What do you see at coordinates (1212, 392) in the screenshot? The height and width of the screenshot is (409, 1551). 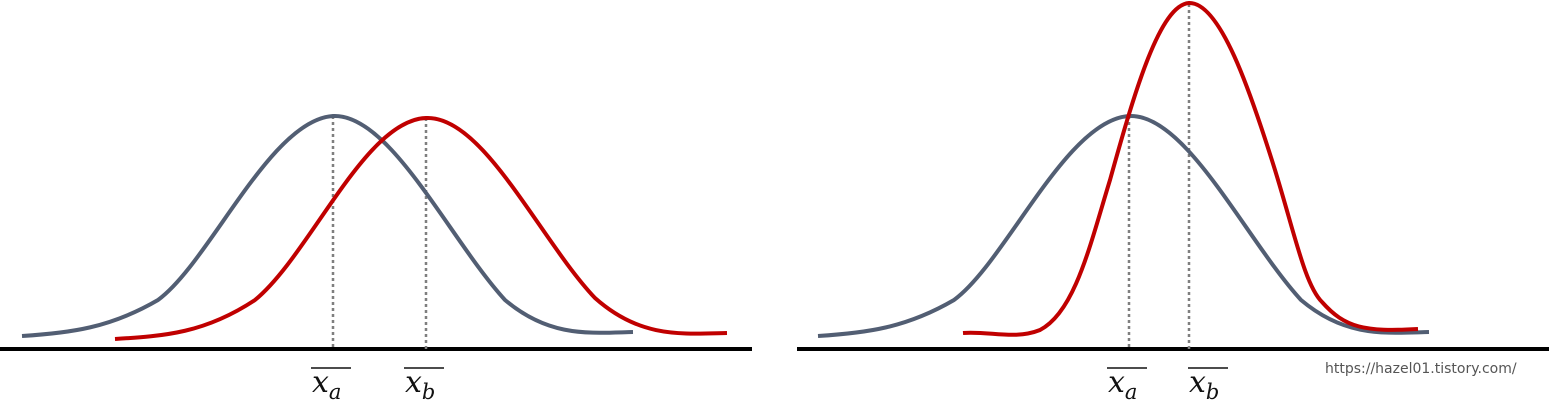 I see `right-label-b-sub: b` at bounding box center [1212, 392].